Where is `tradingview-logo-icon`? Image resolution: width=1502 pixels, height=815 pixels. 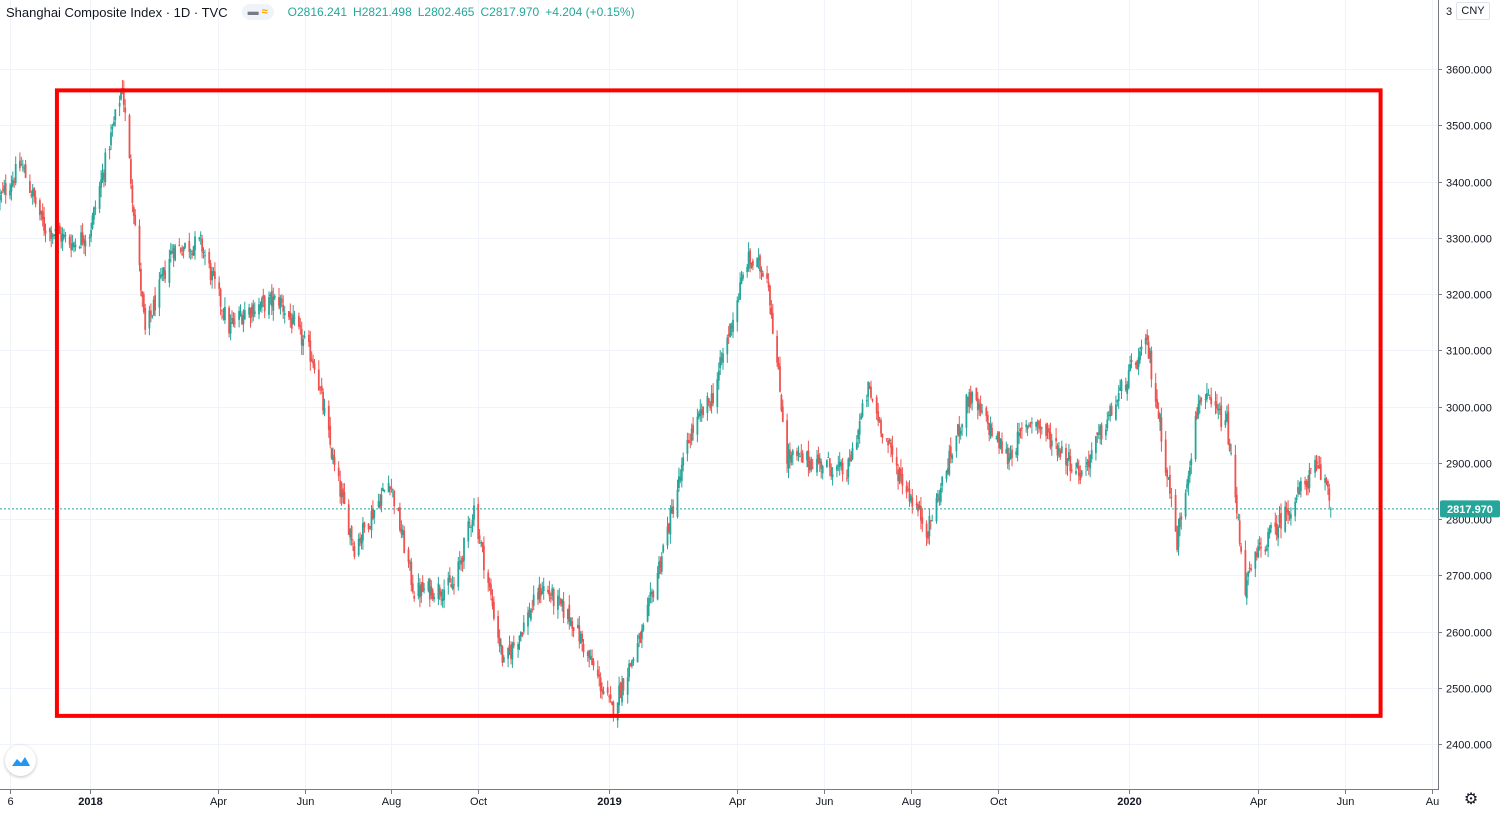 tradingview-logo-icon is located at coordinates (20, 760).